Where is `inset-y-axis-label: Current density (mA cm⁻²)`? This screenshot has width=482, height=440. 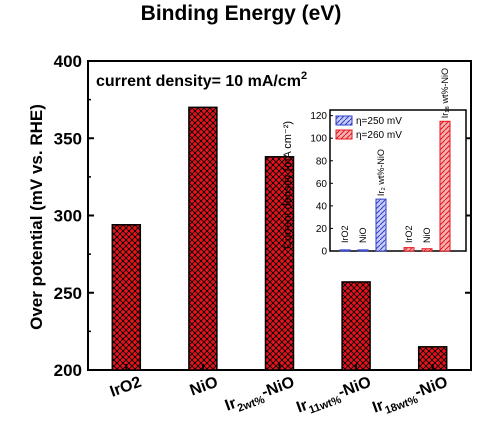
inset-y-axis-label: Current density (mA cm⁻²) is located at coordinates (288, 185).